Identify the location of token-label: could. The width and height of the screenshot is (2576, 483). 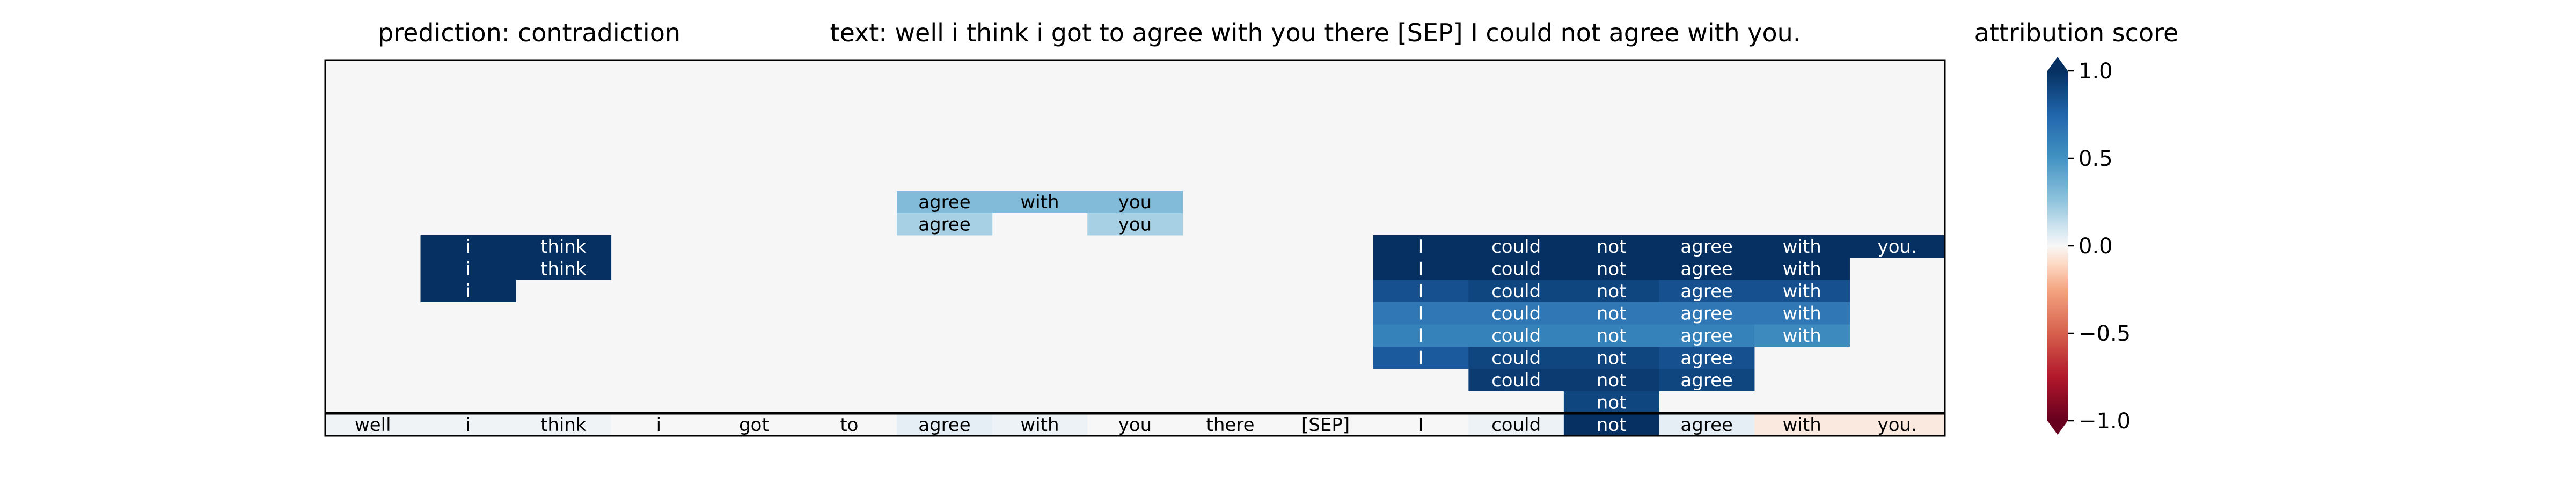
(1516, 425).